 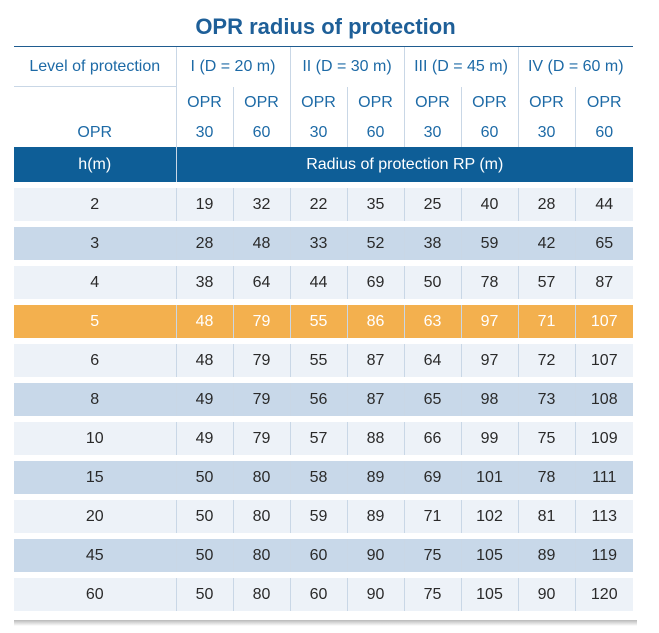 I want to click on table-row: 8 49 79 56 87 65 98 73 108, so click(x=323, y=398).